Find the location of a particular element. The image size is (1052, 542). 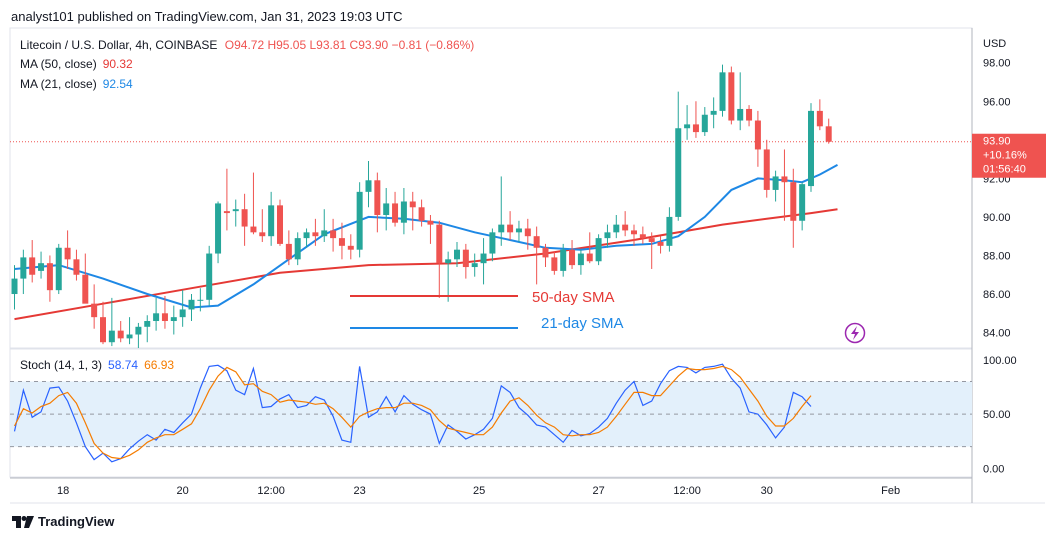

time-tick-label: 25 is located at coordinates (479, 491).